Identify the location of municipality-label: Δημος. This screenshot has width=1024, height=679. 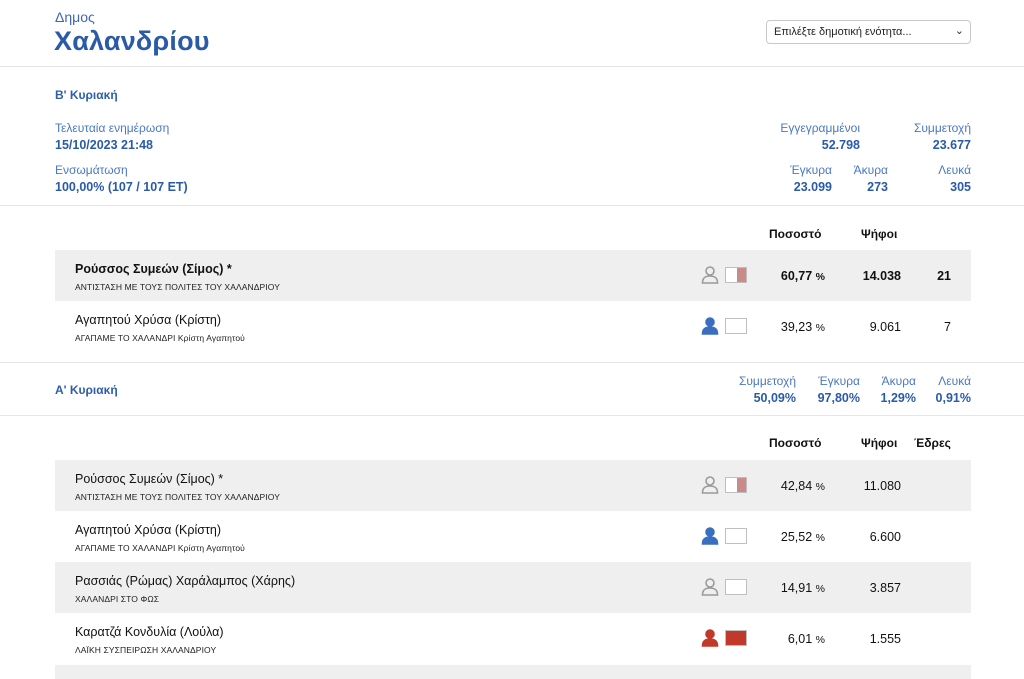
(75, 17).